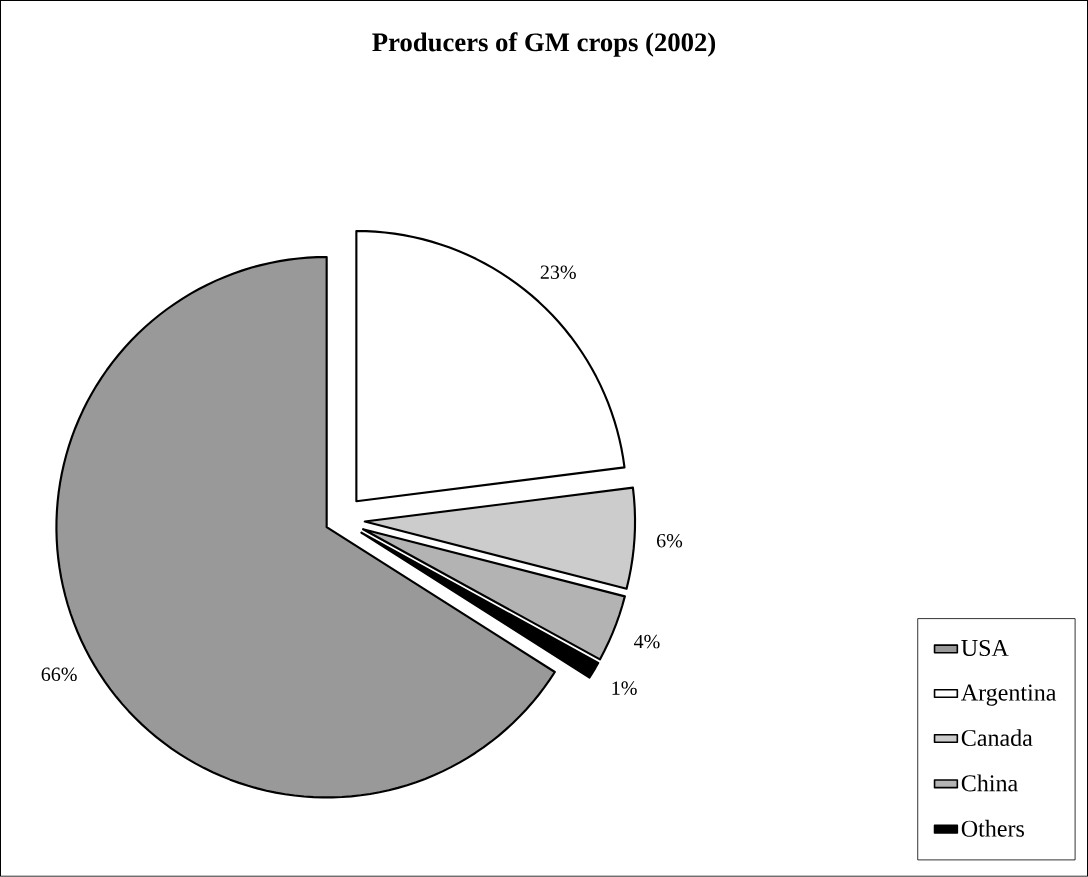  I want to click on legend-label: China, so click(989, 783).